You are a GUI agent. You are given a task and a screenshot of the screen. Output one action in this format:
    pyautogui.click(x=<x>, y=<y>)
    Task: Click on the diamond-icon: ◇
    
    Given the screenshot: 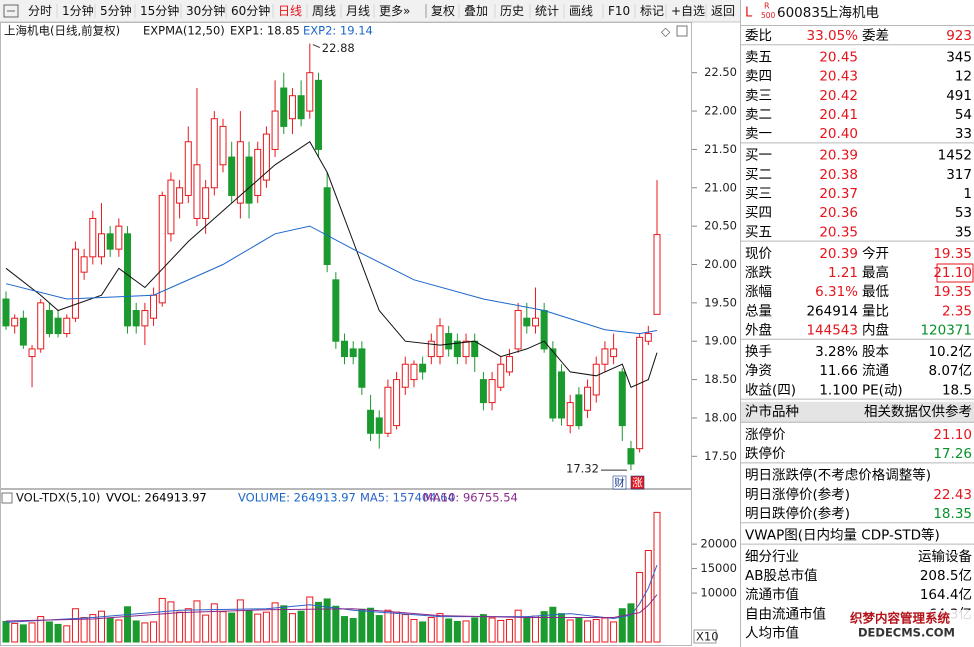 What is the action you would take?
    pyautogui.click(x=666, y=32)
    